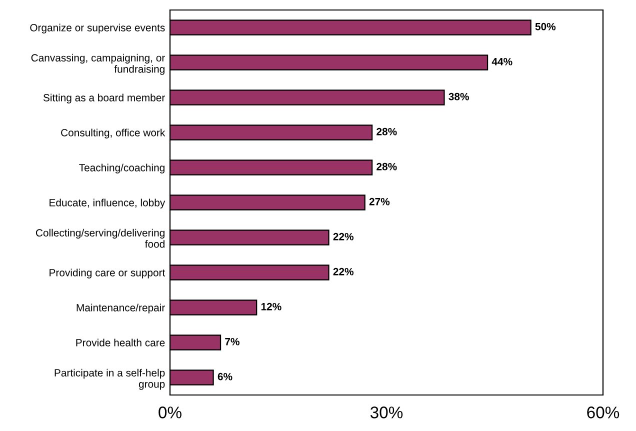  Describe the element at coordinates (271, 306) in the screenshot. I see `data-label: 12%` at that location.